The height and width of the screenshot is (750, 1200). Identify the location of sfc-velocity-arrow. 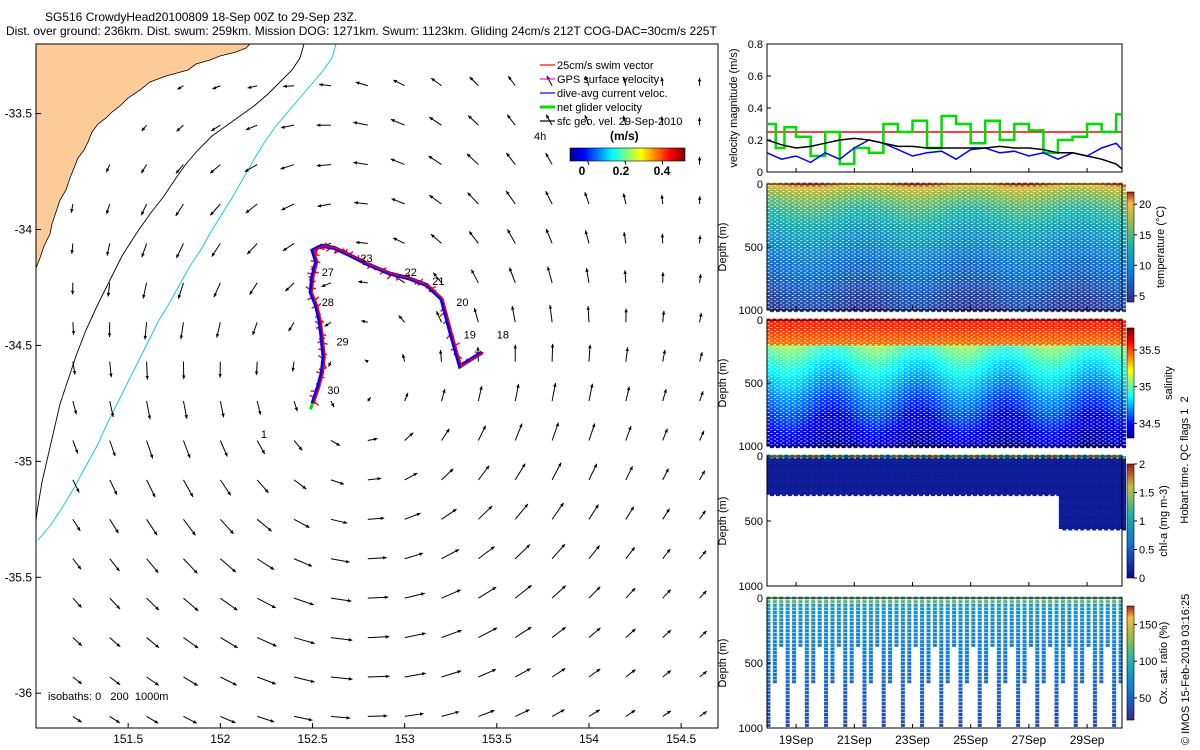
(378, 676).